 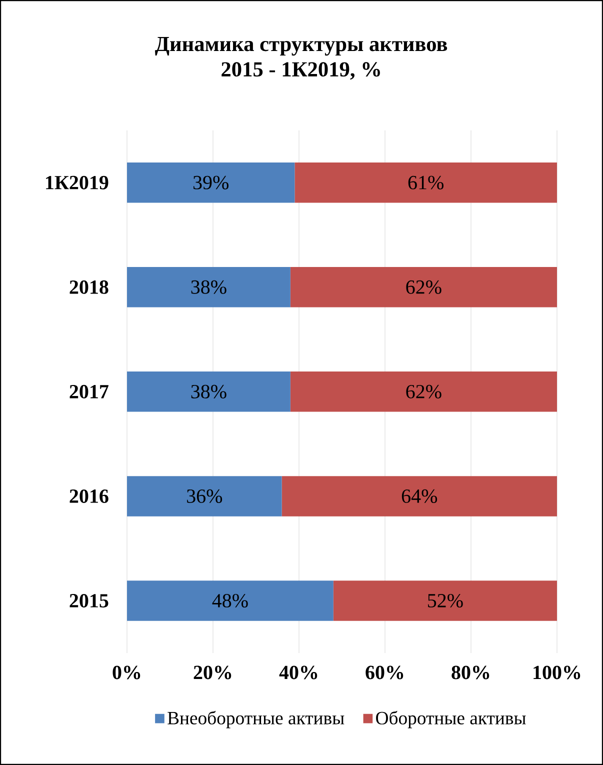 I want to click on data-label: 36%, so click(x=204, y=496).